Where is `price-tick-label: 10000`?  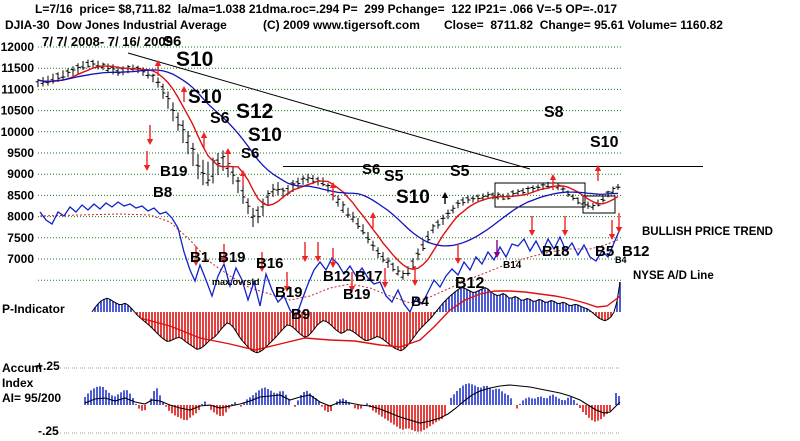 price-tick-label: 10000 is located at coordinates (18, 132).